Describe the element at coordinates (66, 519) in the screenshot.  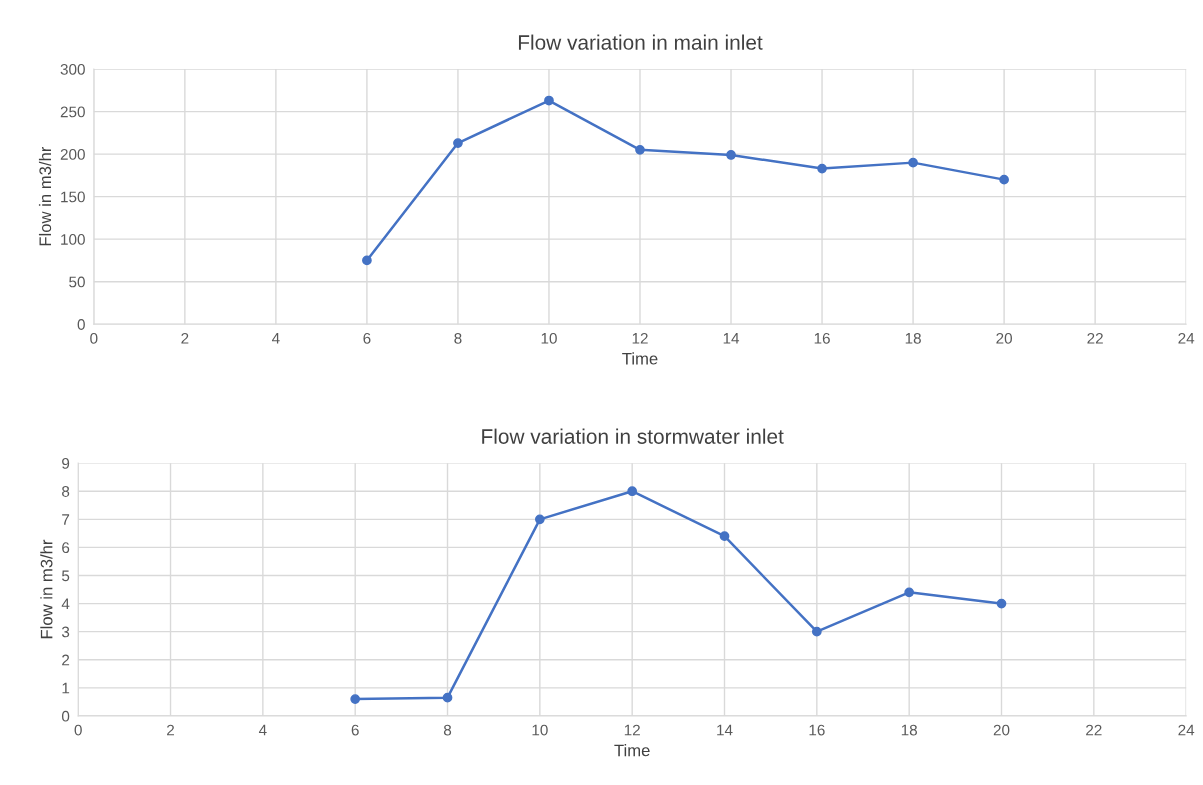
I see `y-tick-label: 7` at that location.